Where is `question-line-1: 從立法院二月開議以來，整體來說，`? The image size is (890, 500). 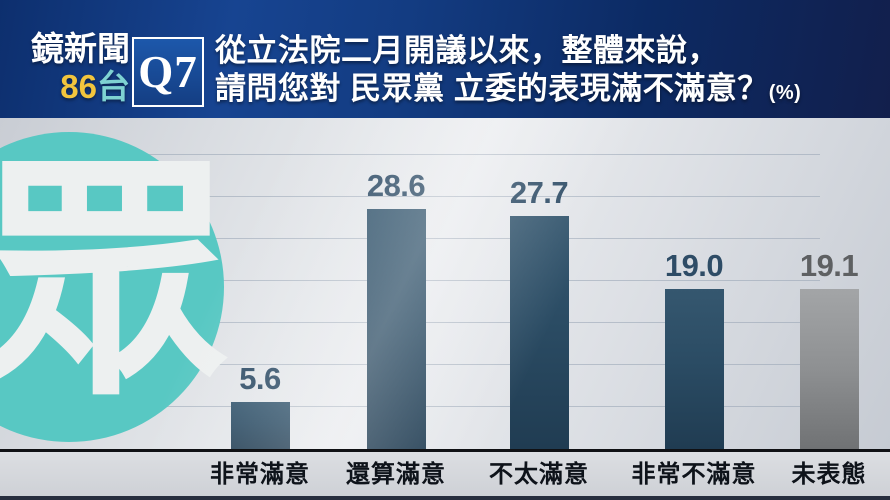
question-line-1: 從立法院二月開議以來，整體來說， is located at coordinates (467, 50).